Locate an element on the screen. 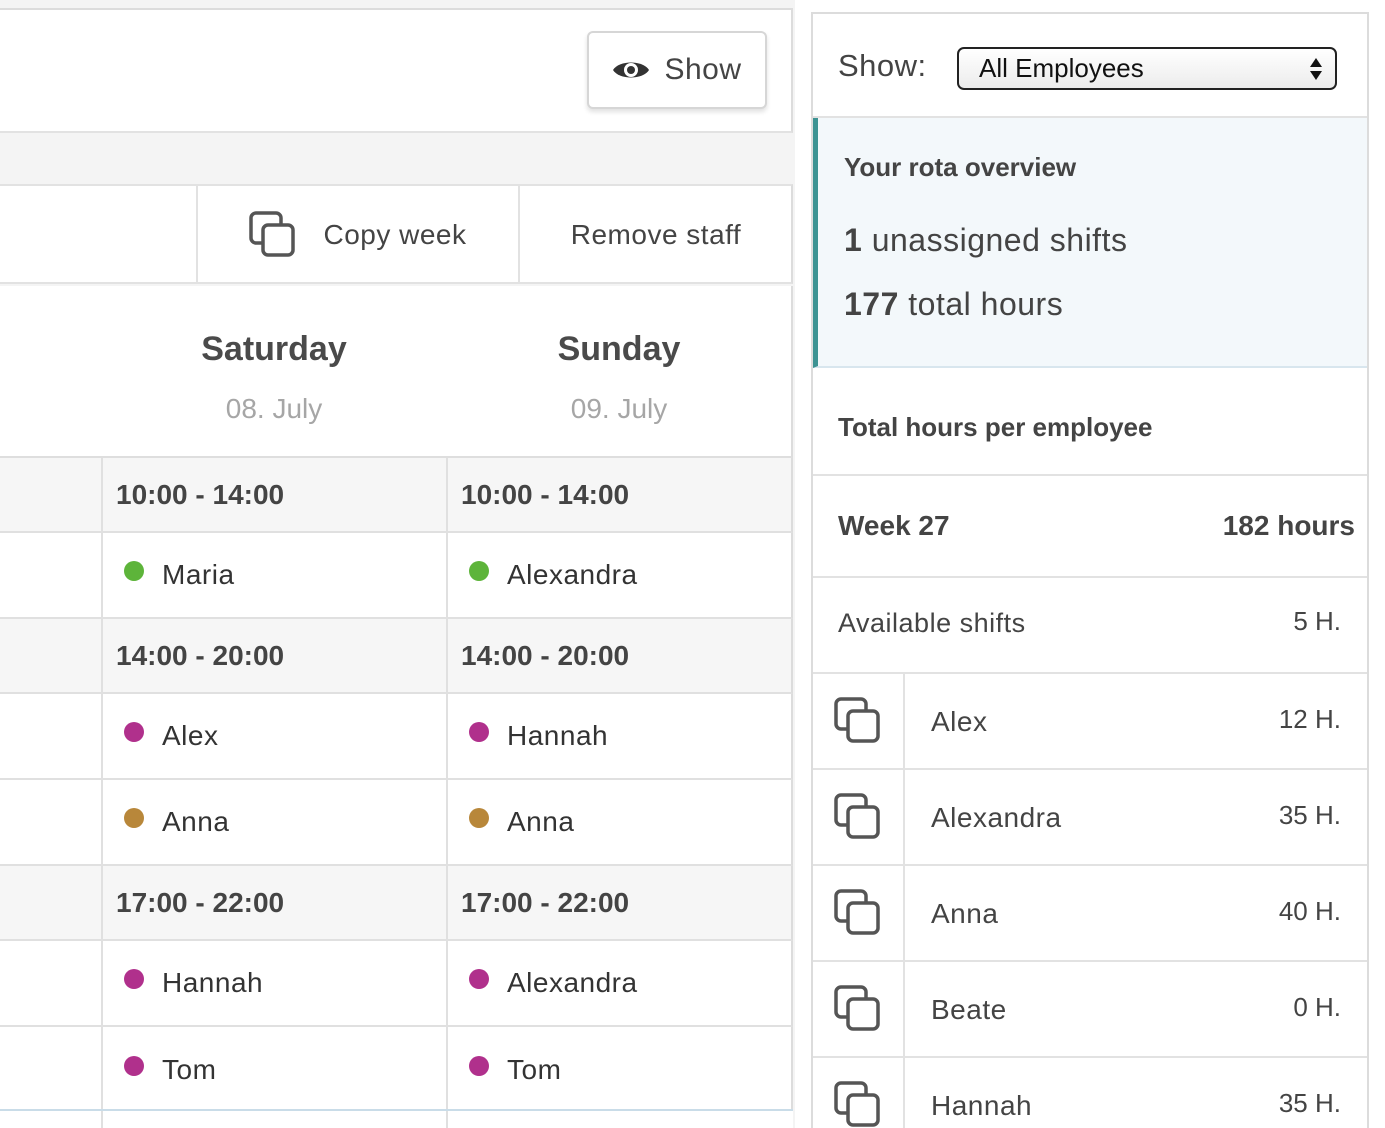 The image size is (1385, 1128). week-actions: Copy week Remove staff is located at coordinates (396, 234).